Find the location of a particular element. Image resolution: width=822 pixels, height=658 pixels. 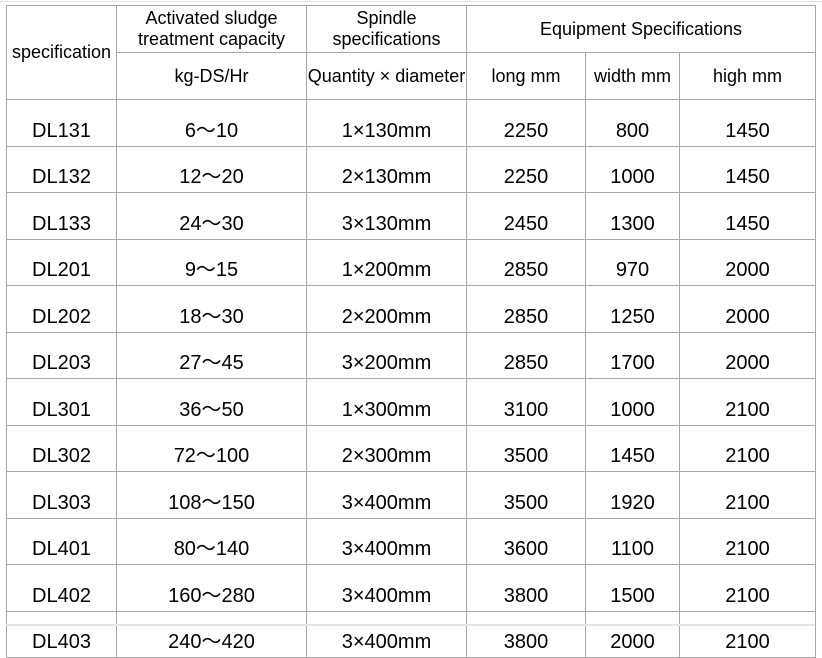

header-capacity: Activated sludge treatment capacity is located at coordinates (211, 29).